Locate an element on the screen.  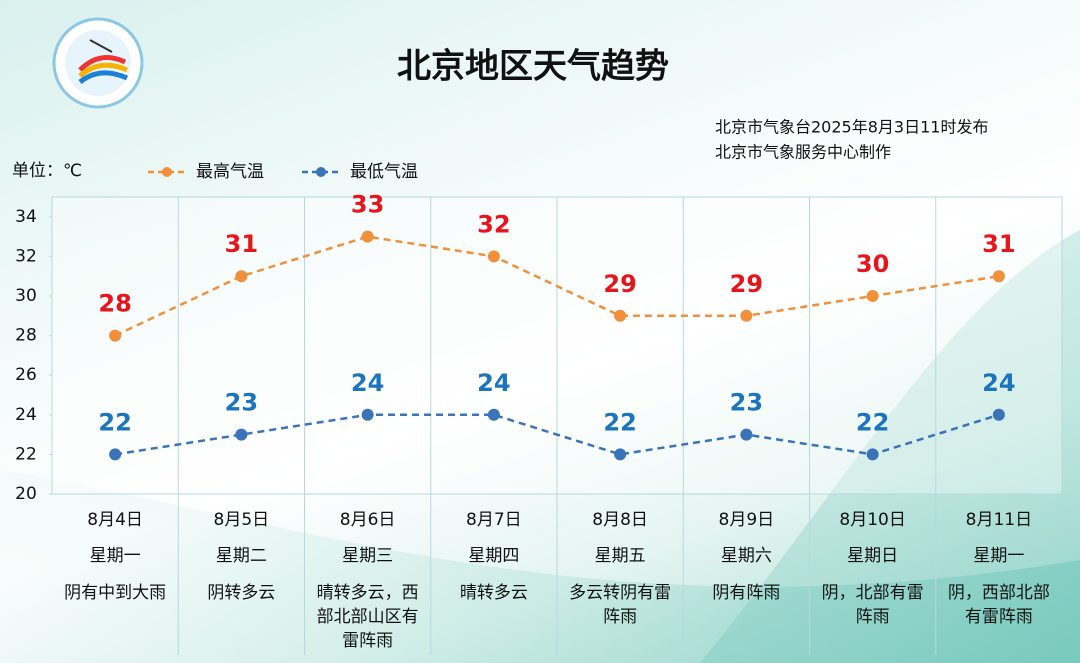
weekday-label: 星期四 is located at coordinates (494, 556).